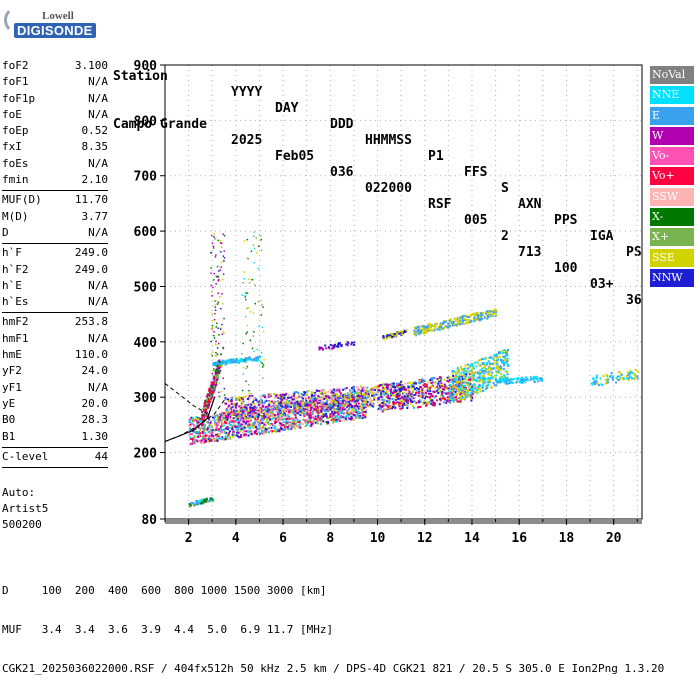  Describe the element at coordinates (98, 98) in the screenshot. I see `param-value: N/A` at that location.